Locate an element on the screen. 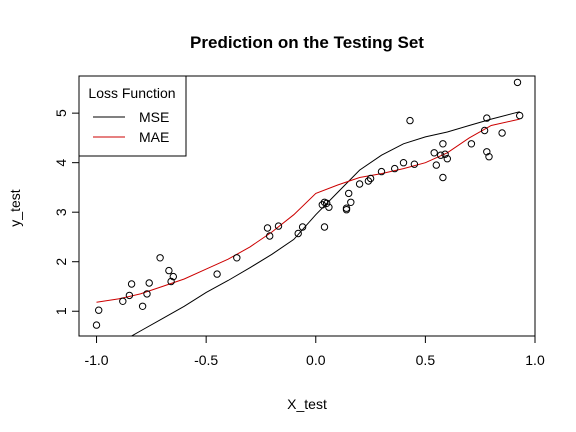 The image size is (576, 432). y-tick-label: 1 is located at coordinates (61, 311).